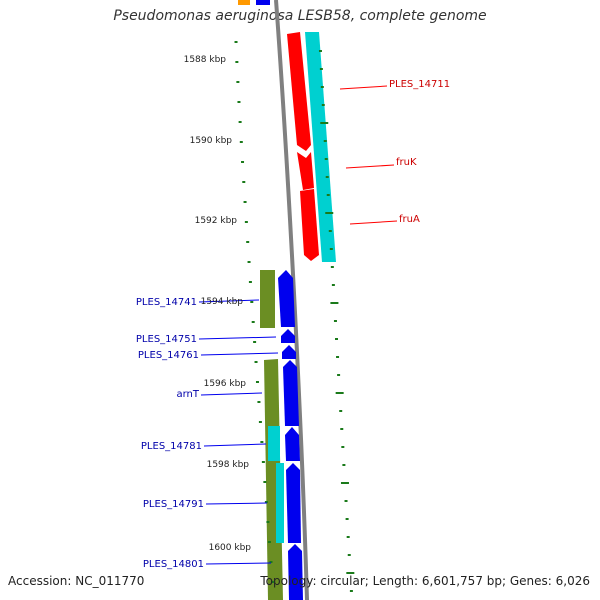  What do you see at coordinates (230, 548) in the screenshot?
I see `scale-label: 1600 kbp` at bounding box center [230, 548].